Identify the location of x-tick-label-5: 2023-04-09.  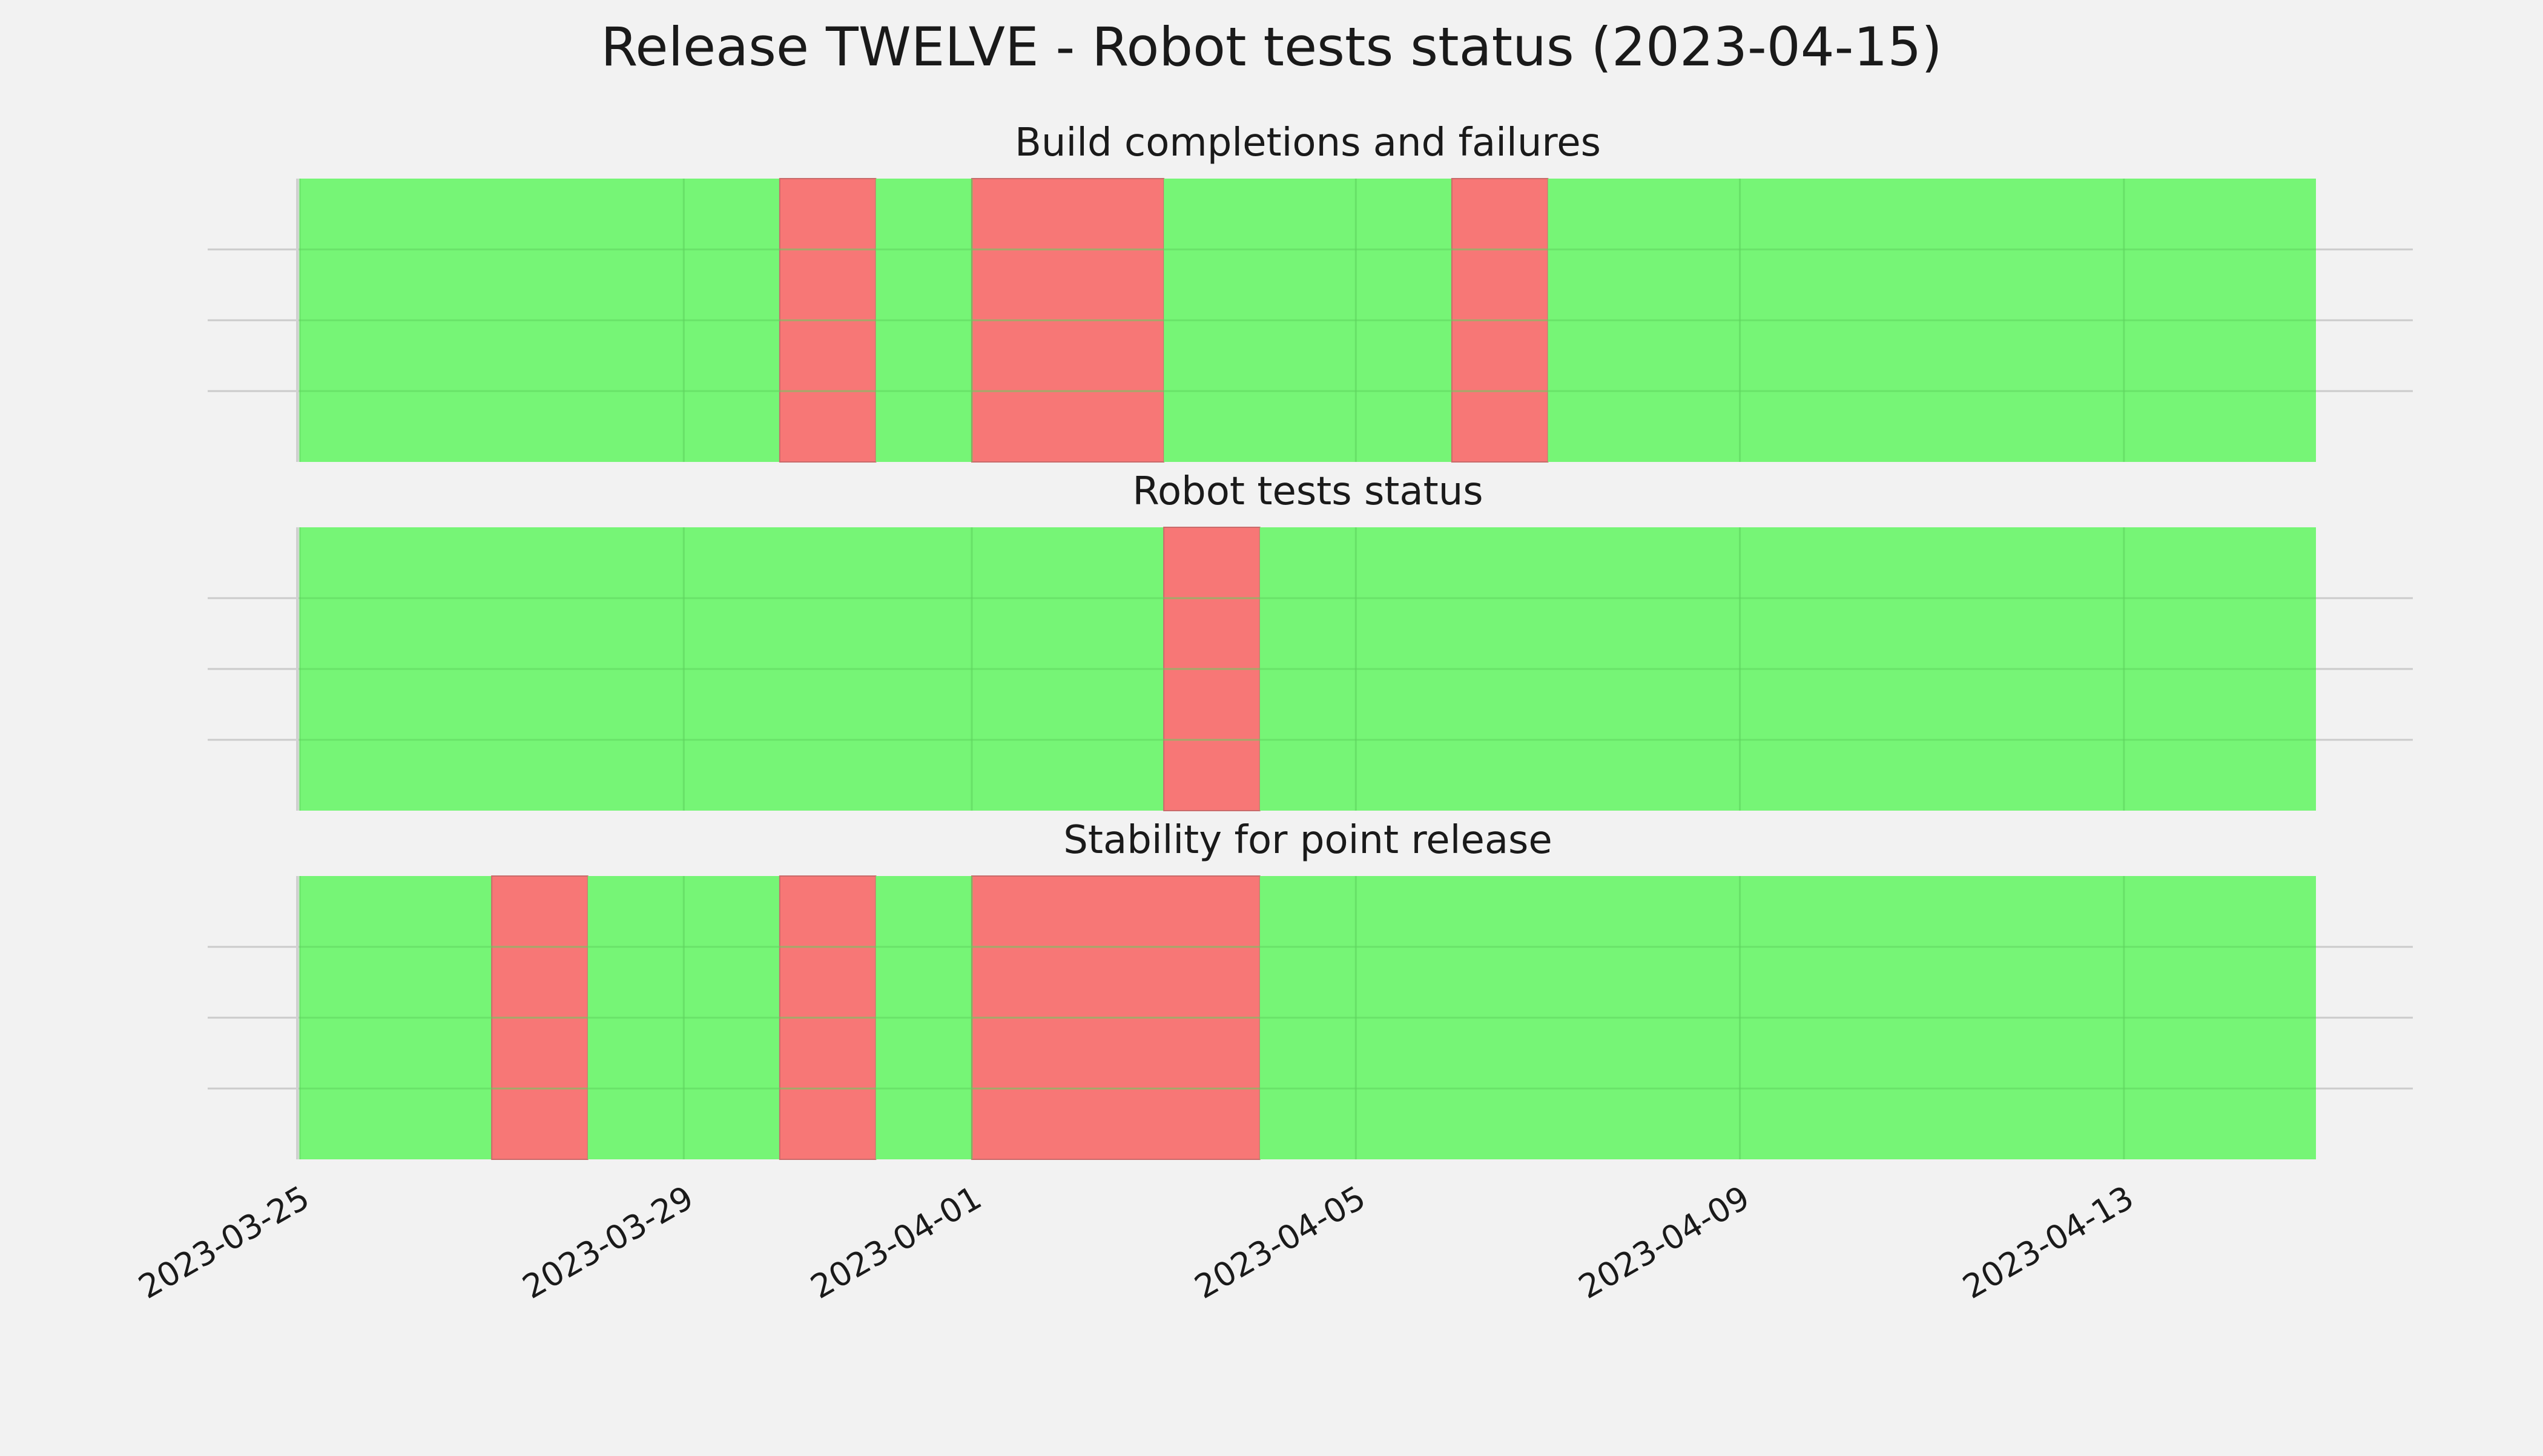
(1664, 1242).